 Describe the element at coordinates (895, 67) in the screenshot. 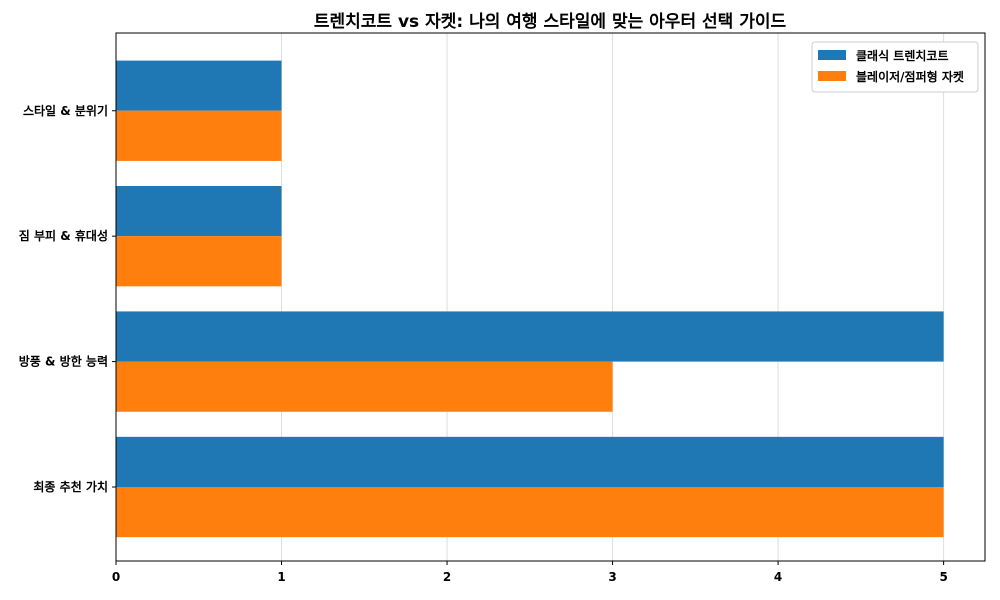

I see `legend: 클래식 트렌치코트 블레이저/점퍼형 자켓` at that location.